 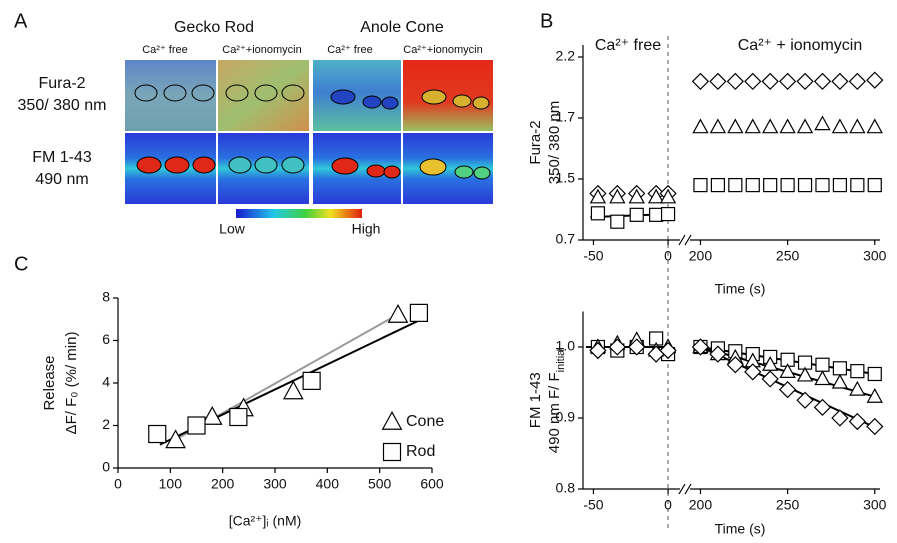 What do you see at coordinates (106, 424) in the screenshot?
I see `y-tick-label: 2` at bounding box center [106, 424].